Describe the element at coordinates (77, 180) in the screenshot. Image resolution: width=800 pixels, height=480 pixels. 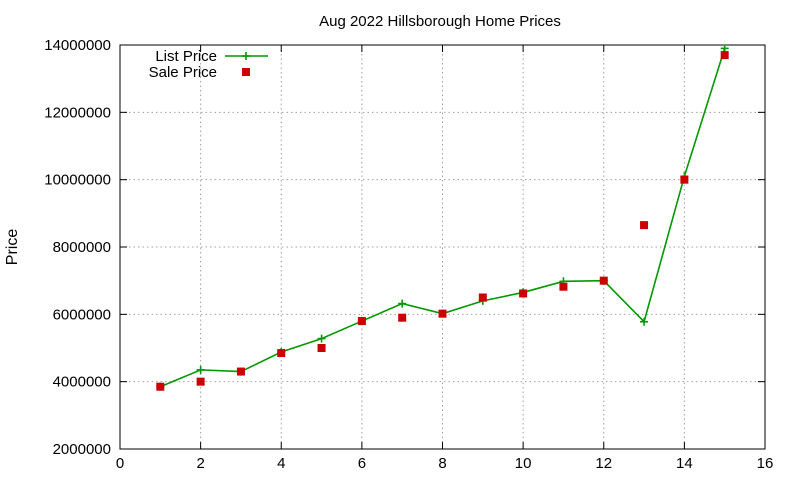
I see `y-tick-label: 10000000` at that location.